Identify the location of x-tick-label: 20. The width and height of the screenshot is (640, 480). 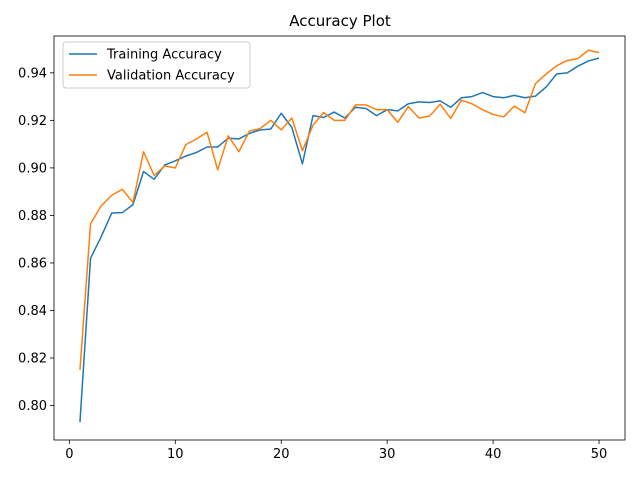
(281, 454).